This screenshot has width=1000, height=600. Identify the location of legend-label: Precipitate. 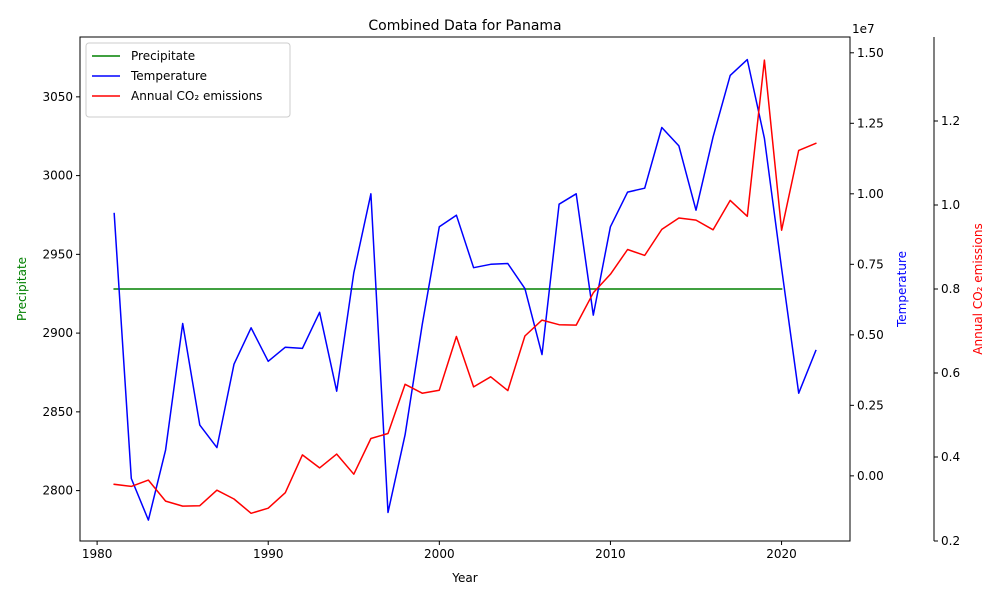
(163, 56).